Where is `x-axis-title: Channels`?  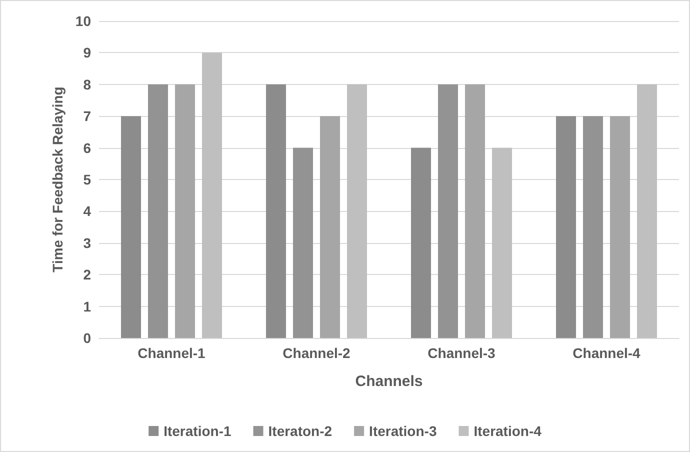 x-axis-title: Channels is located at coordinates (389, 381).